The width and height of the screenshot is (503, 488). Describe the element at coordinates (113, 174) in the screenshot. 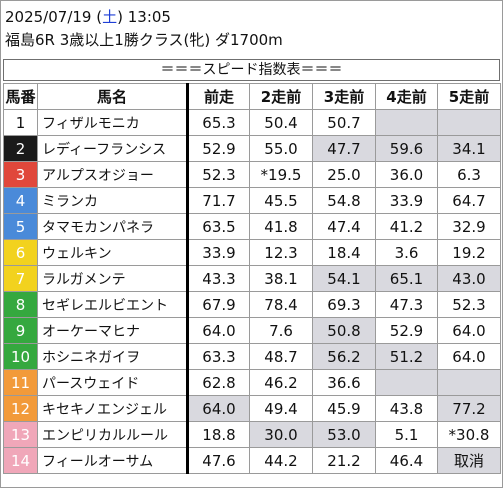

I see `horse-name: アルプスオジョー` at that location.